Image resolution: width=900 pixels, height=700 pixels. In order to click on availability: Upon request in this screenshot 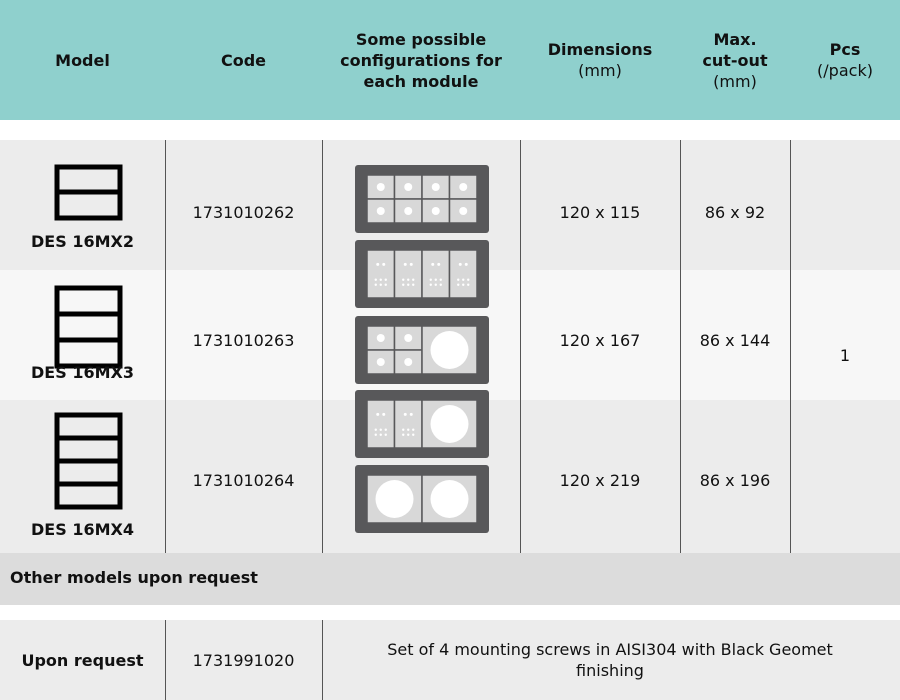, I will do `click(82, 660)`.